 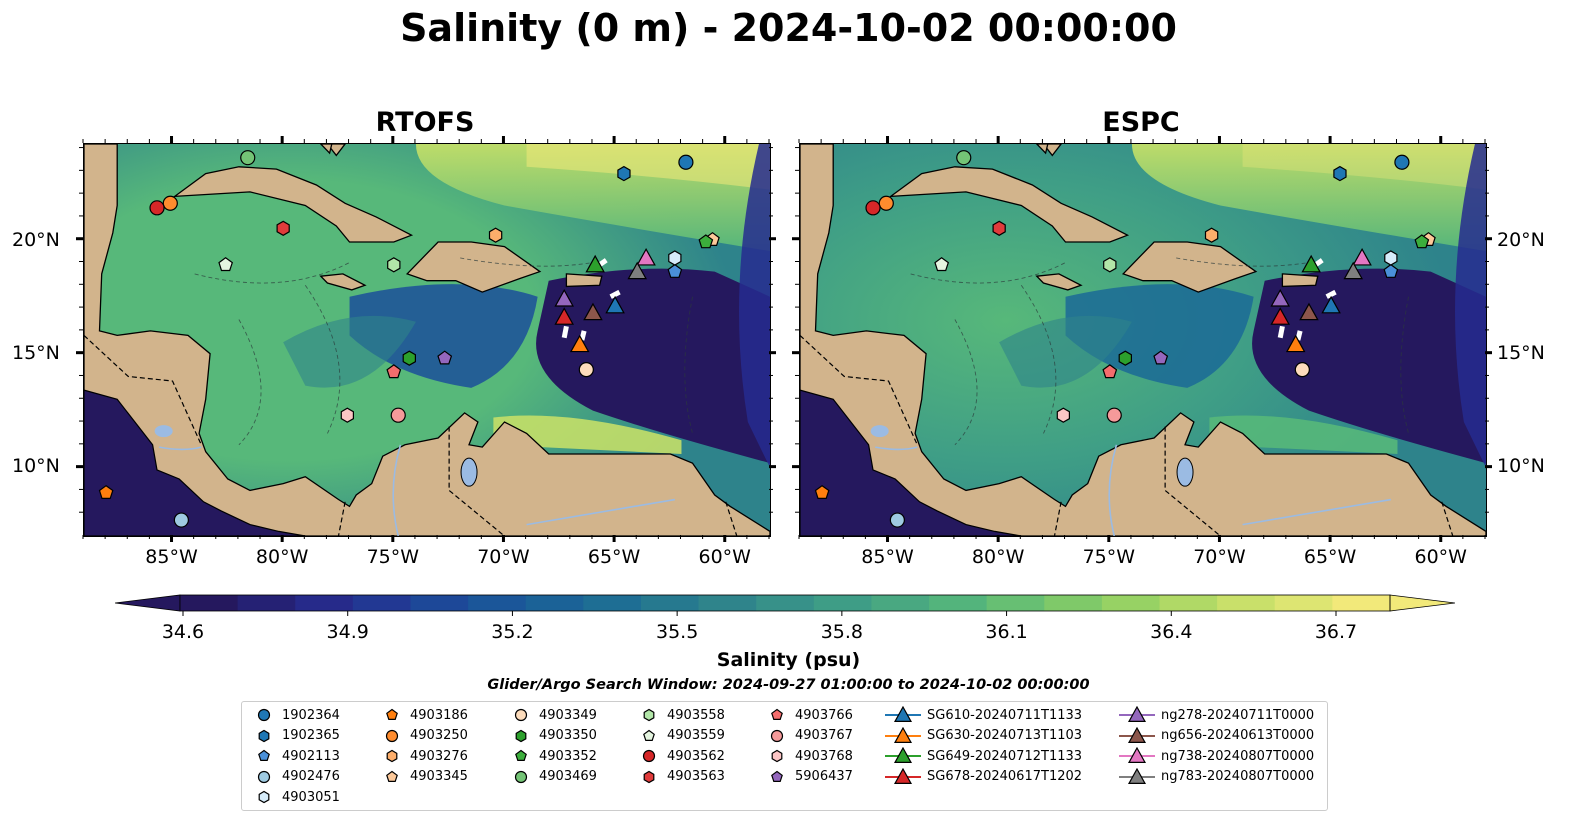 I want to click on legend-item: ng278-20240711T0000, so click(x=1216, y=715).